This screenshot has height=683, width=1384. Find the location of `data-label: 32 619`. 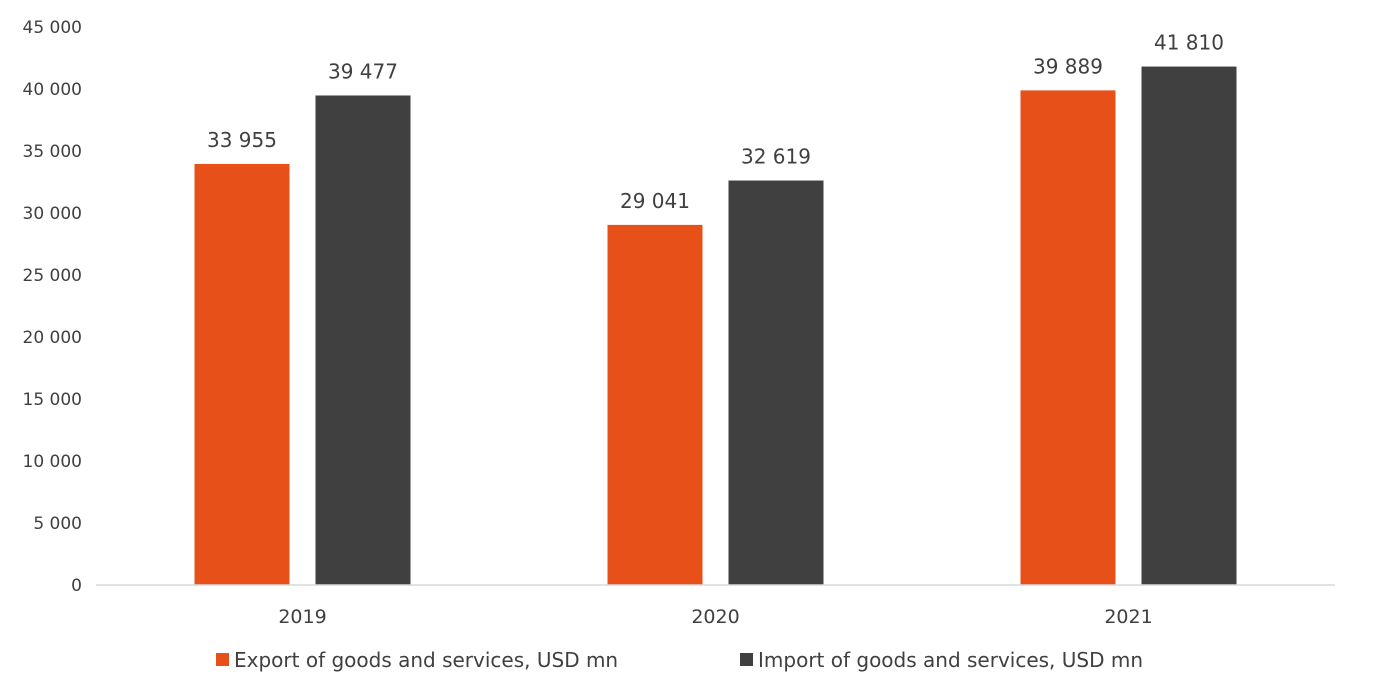

data-label: 32 619 is located at coordinates (776, 157).